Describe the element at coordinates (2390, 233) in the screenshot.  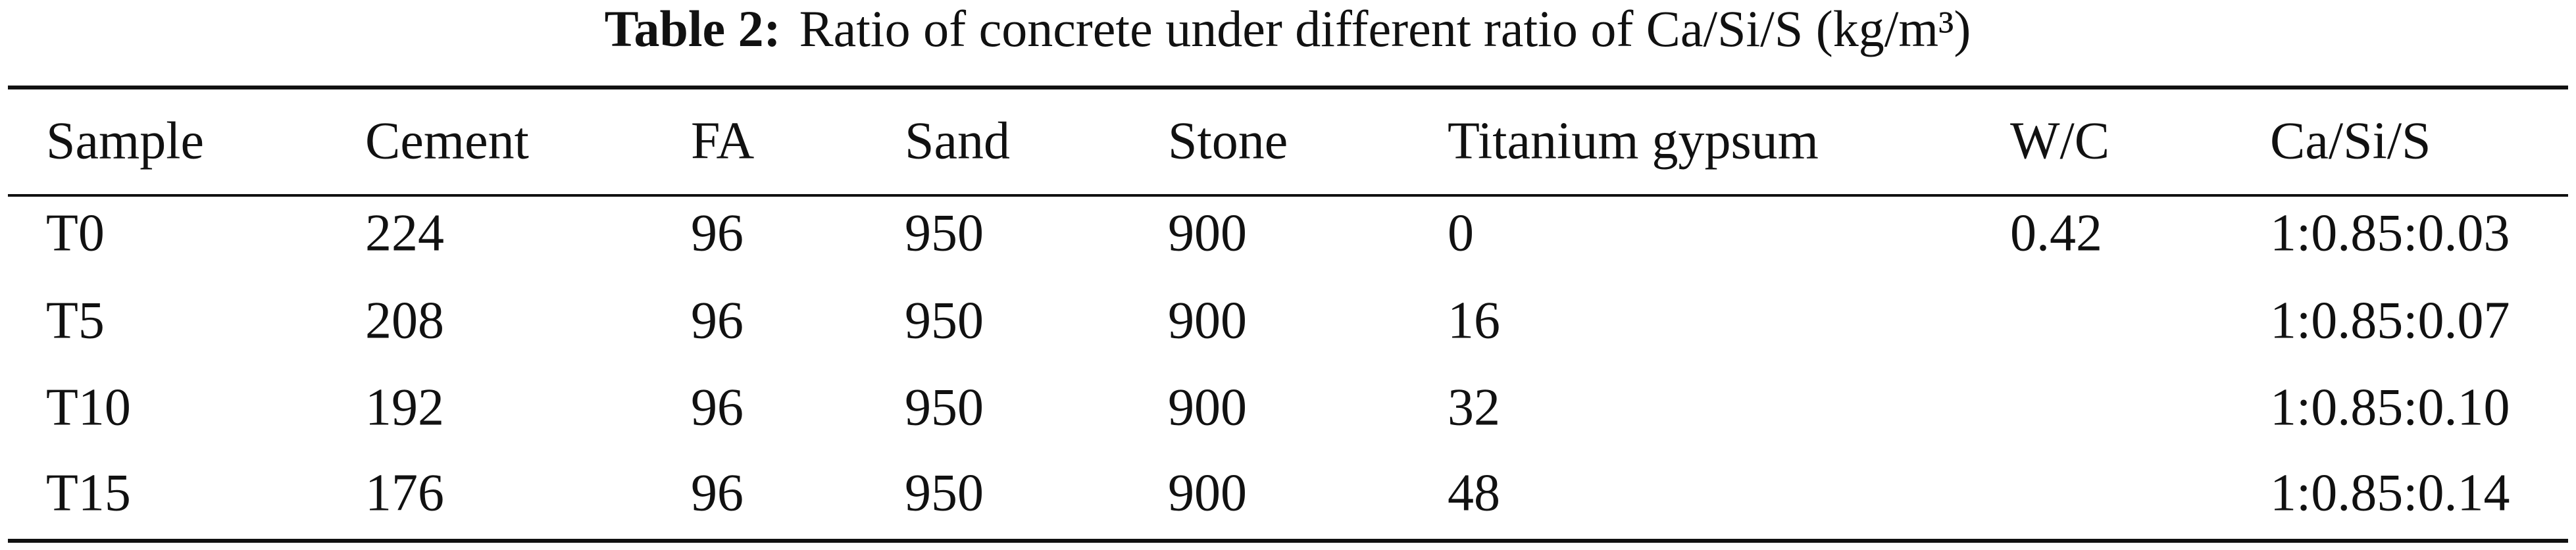
I see `table-cell: 1:0.85:0.03` at that location.